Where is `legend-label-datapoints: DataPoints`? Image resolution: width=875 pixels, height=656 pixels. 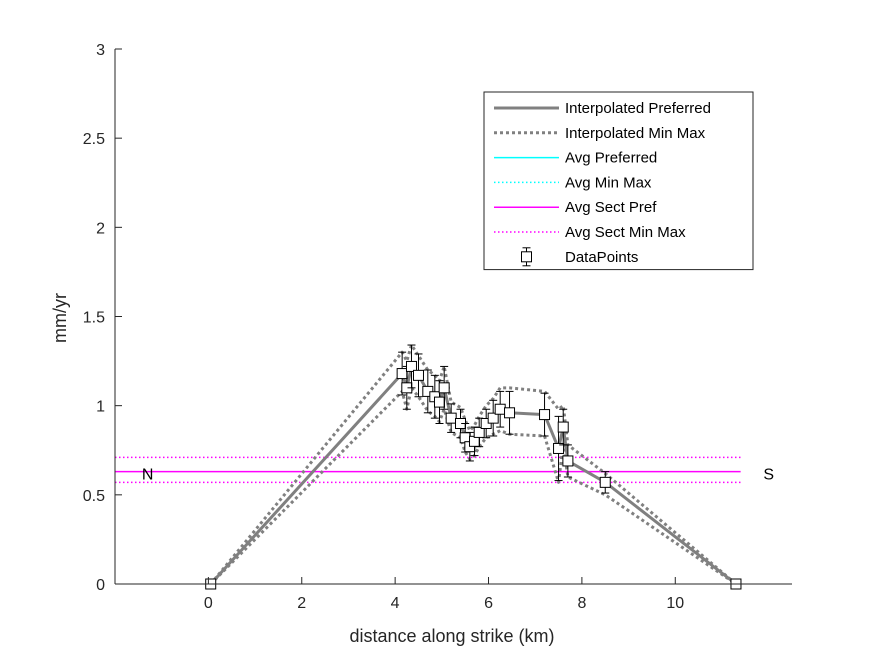 legend-label-datapoints: DataPoints is located at coordinates (601, 257).